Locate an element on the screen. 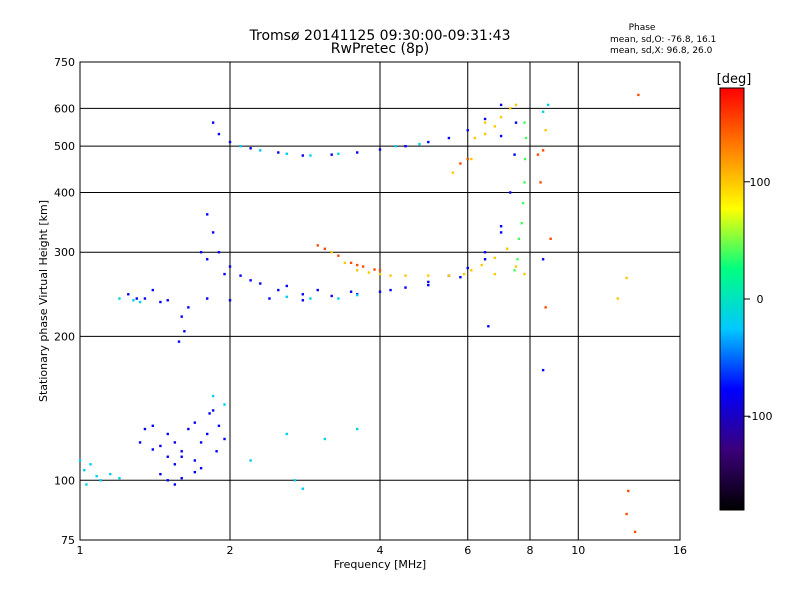  y-tick-label: 100 is located at coordinates (64, 480).